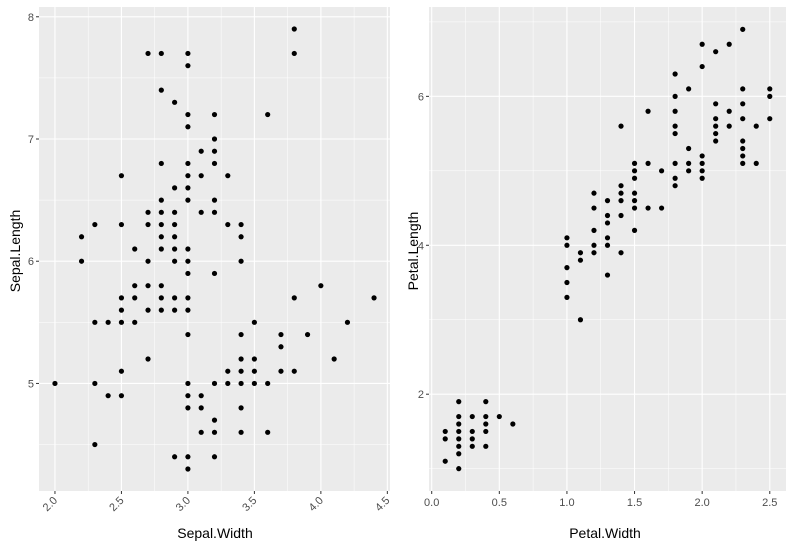 Image resolution: width=796 pixels, height=548 pixels. I want to click on petal-x-tick-label-5: 2.5, so click(769, 503).